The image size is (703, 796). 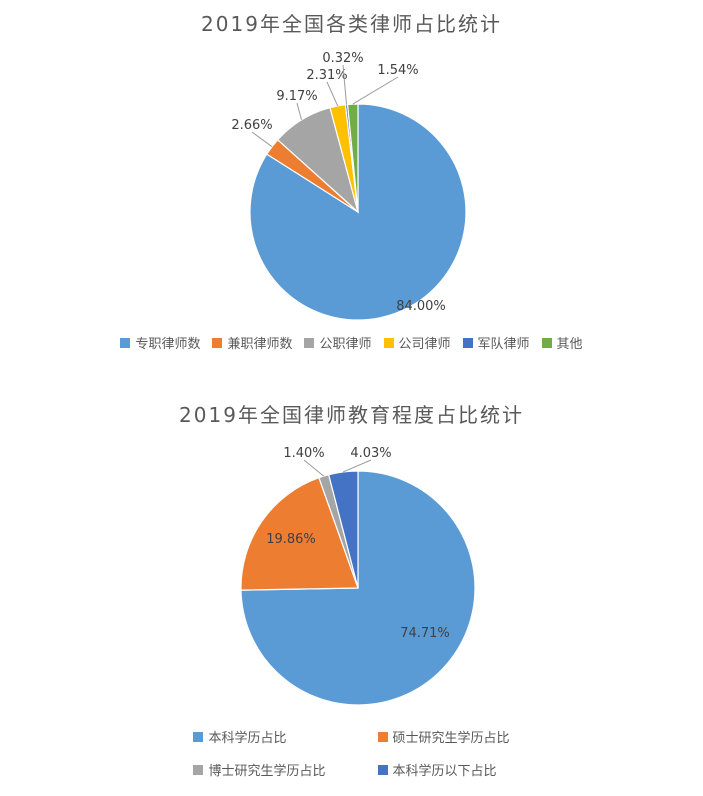 I want to click on slice-percent-label: 9.17%, so click(x=296, y=96).